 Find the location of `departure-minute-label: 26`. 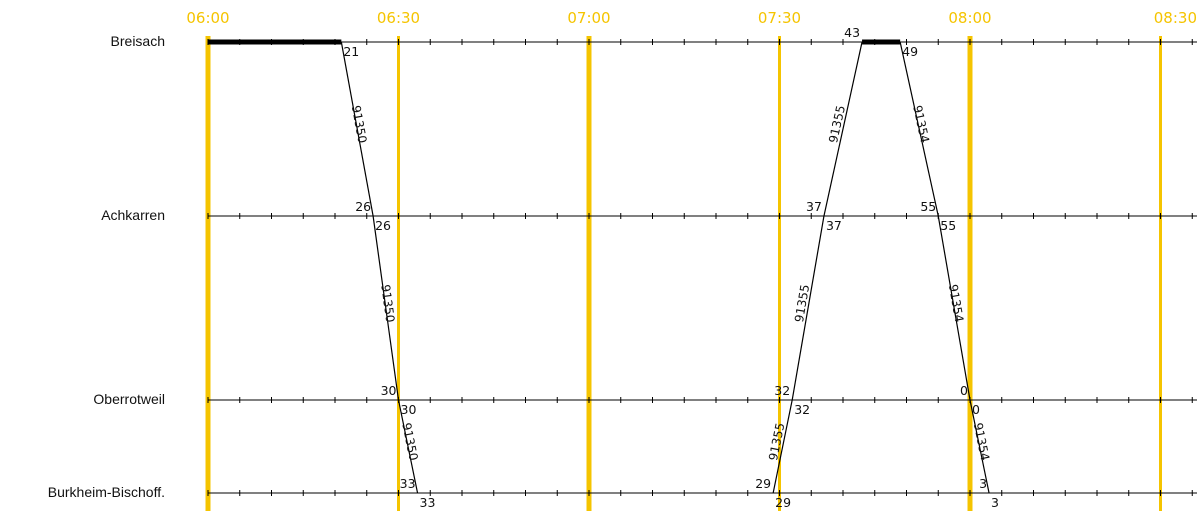

departure-minute-label: 26 is located at coordinates (383, 225).